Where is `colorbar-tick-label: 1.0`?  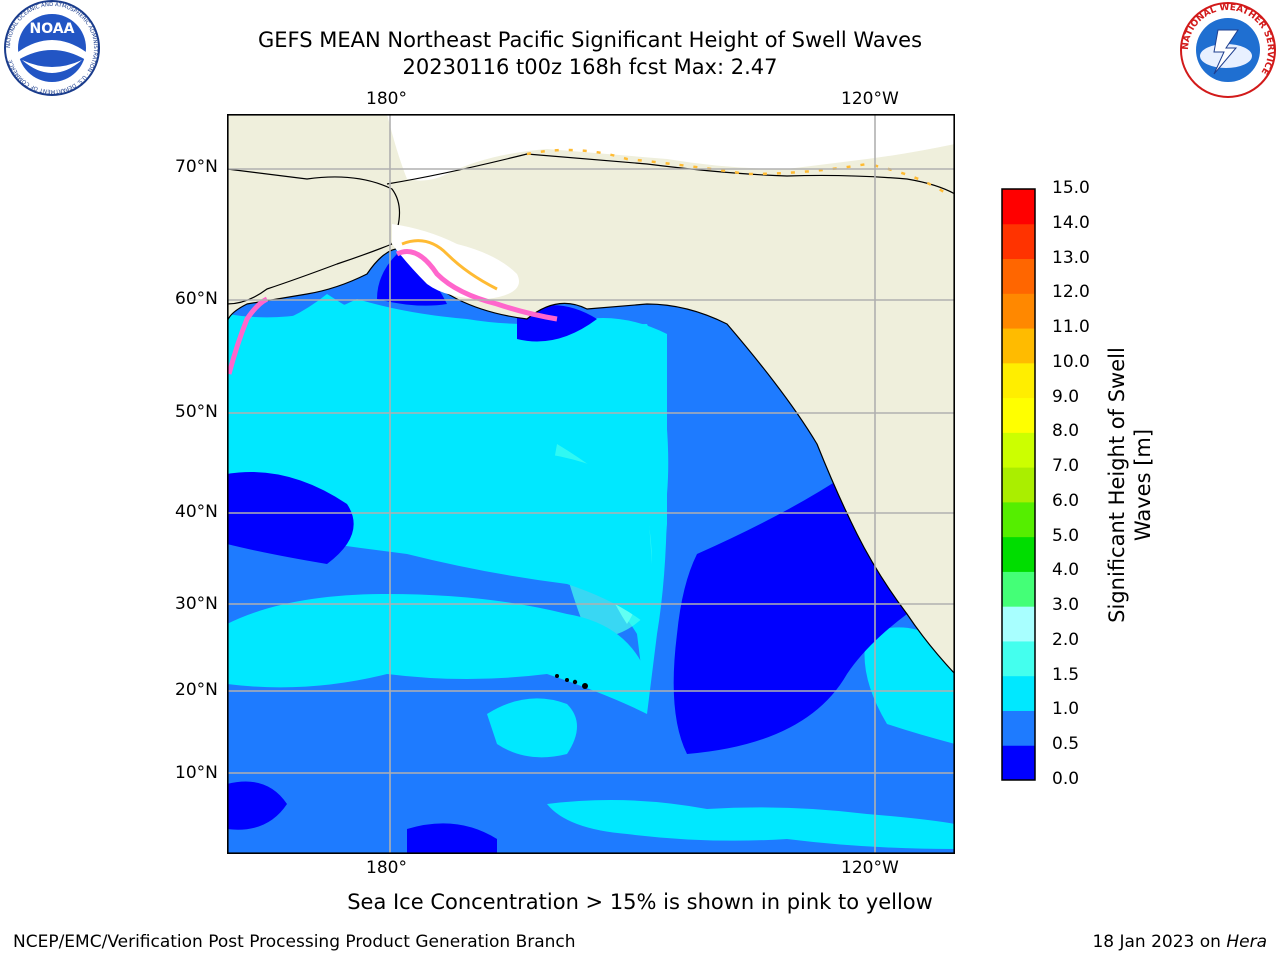 colorbar-tick-label: 1.0 is located at coordinates (1066, 709).